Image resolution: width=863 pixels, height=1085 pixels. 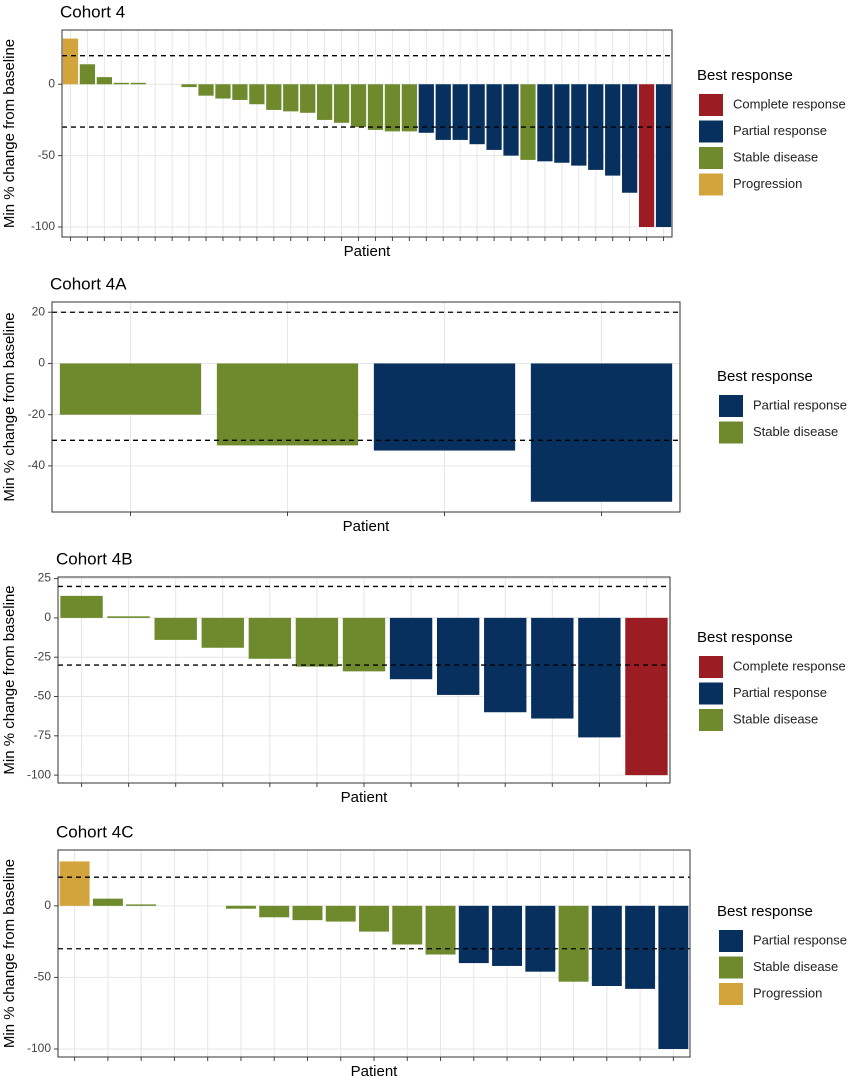 What do you see at coordinates (37, 465) in the screenshot?
I see `y-tick-label: -40` at bounding box center [37, 465].